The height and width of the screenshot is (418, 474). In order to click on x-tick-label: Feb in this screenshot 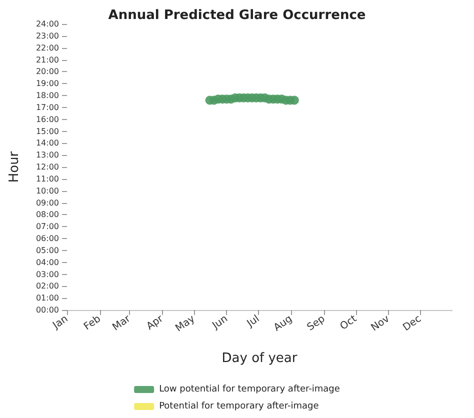, I will do `click(92, 323)`.